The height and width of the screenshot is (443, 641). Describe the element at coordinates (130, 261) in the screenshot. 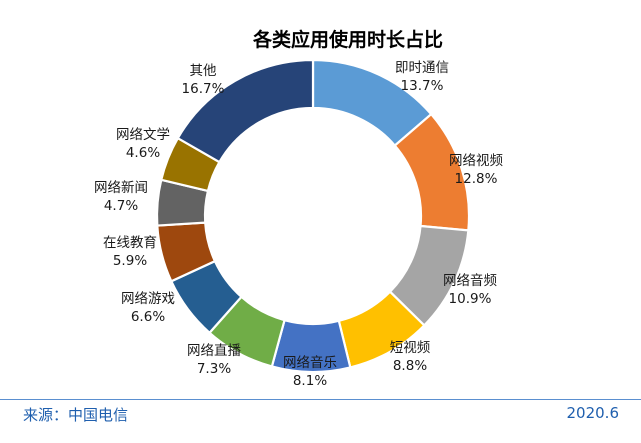

I see `slice-value-label: 5.9%` at that location.